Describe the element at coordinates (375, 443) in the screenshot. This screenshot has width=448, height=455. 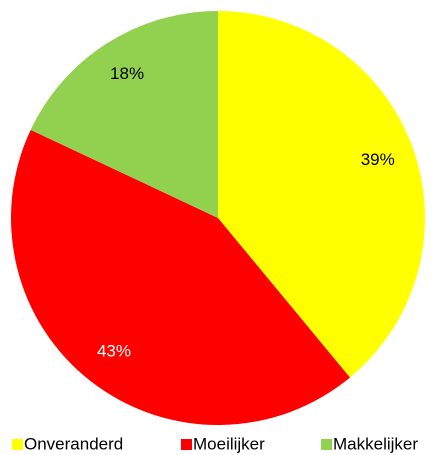
I see `legend-label: Makkelijker` at that location.